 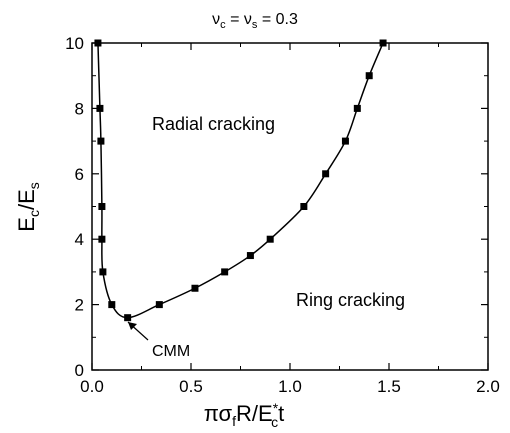 I want to click on y-tick-label: 2, so click(x=79, y=305).